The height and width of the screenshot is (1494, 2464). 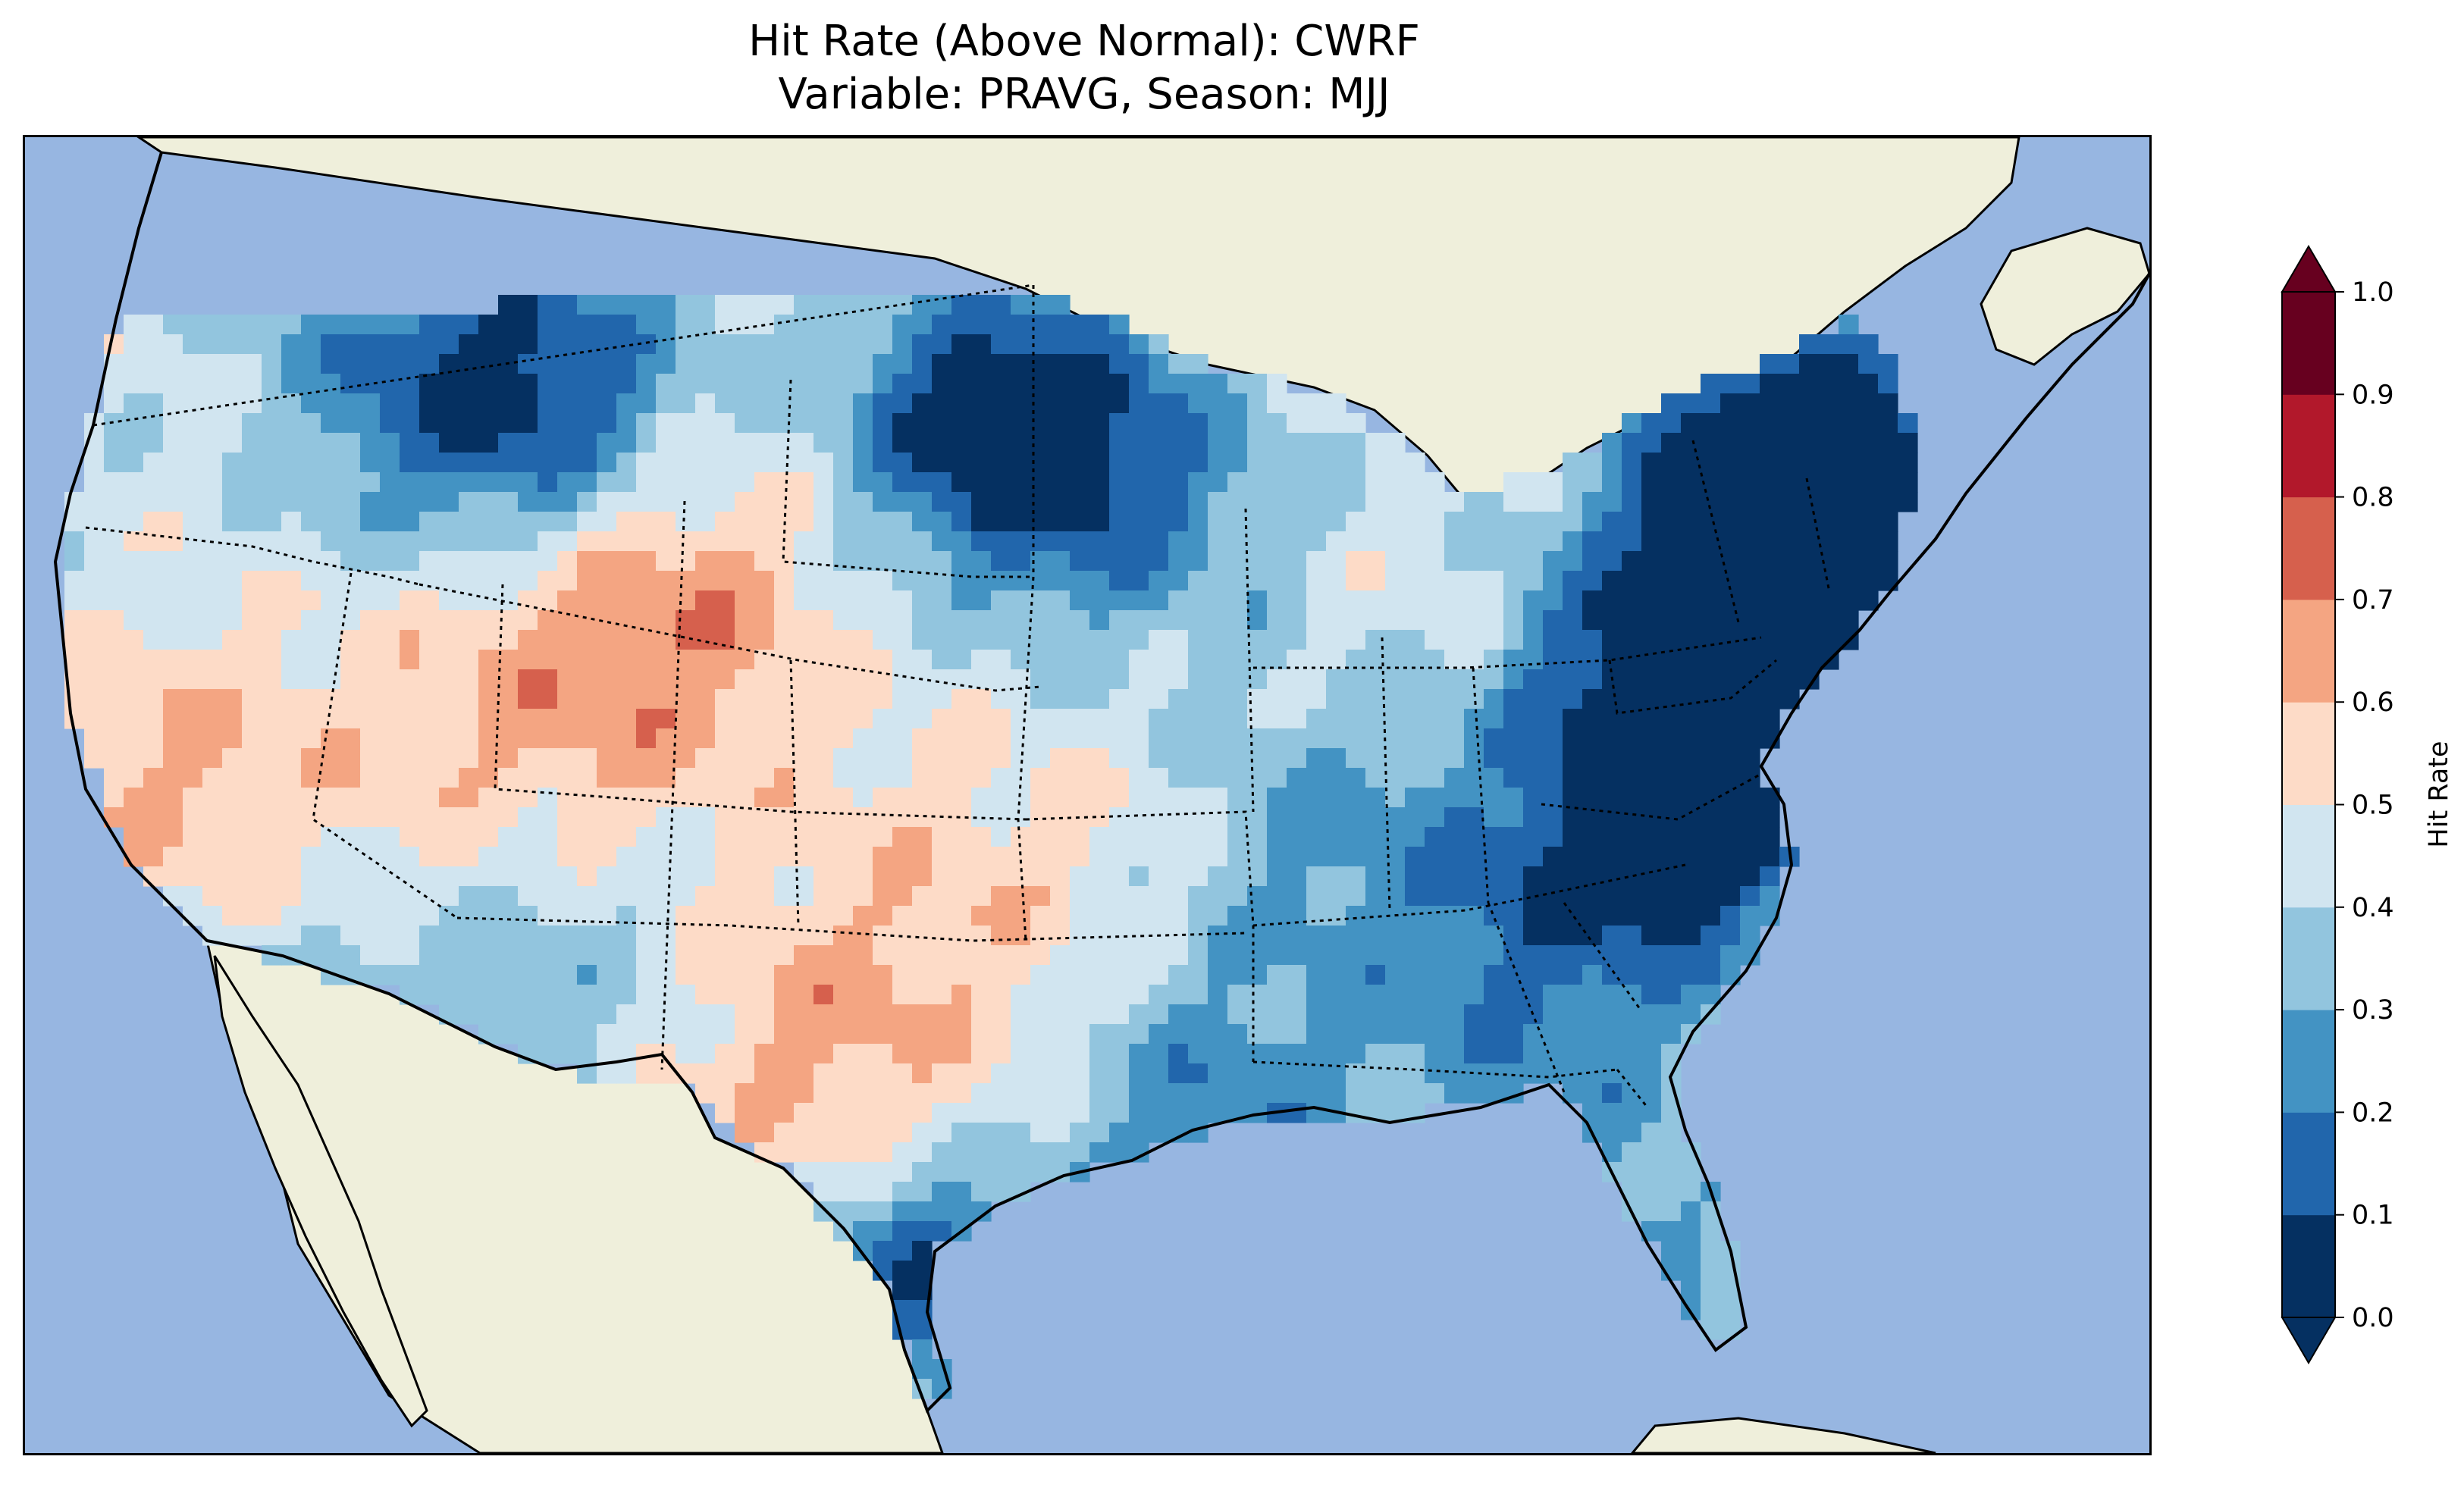 I want to click on colorbar-extend-max, so click(x=2309, y=269).